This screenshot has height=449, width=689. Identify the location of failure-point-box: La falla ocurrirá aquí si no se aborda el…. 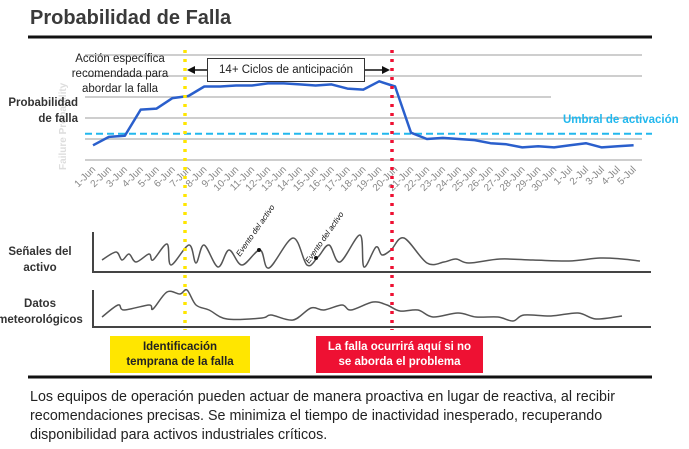
(399, 354).